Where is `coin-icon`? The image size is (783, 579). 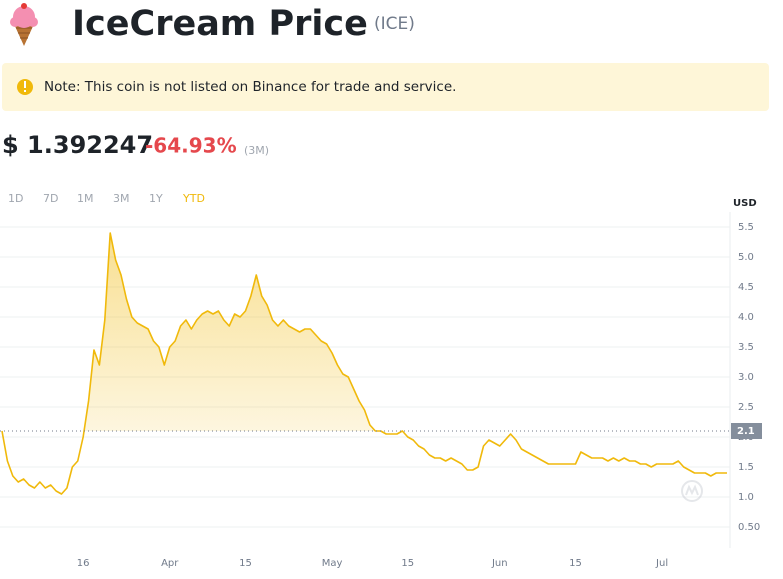 coin-icon is located at coordinates (24, 24).